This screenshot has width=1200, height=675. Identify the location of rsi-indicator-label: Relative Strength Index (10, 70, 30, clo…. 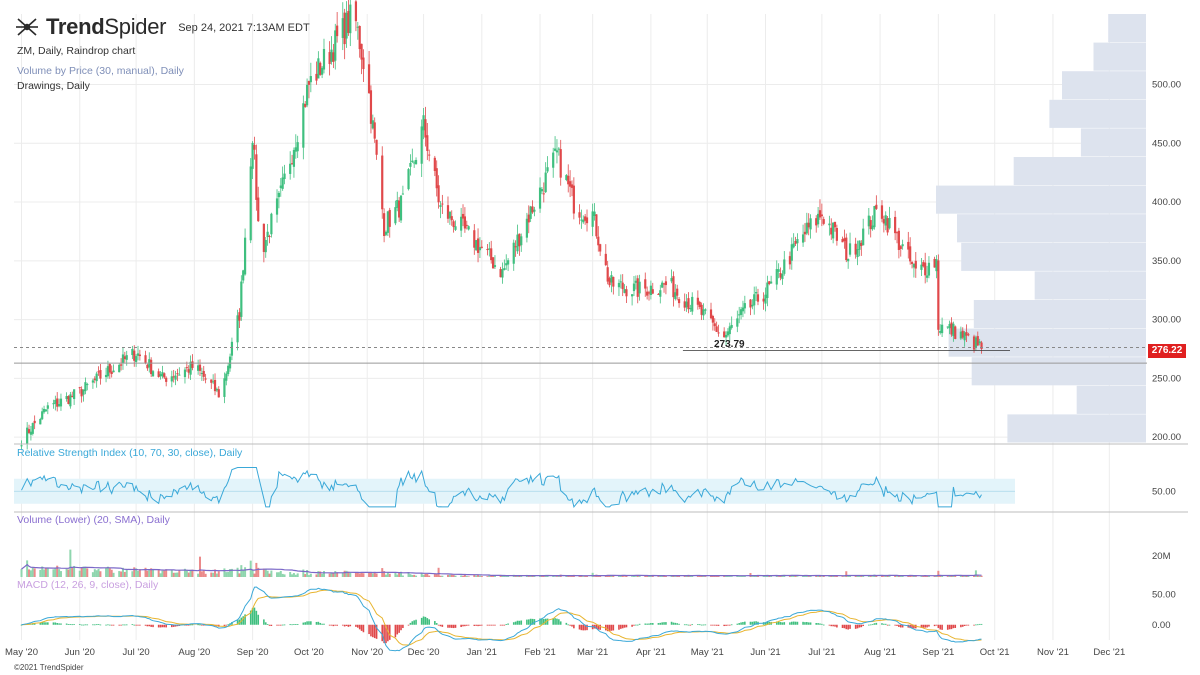
(130, 453).